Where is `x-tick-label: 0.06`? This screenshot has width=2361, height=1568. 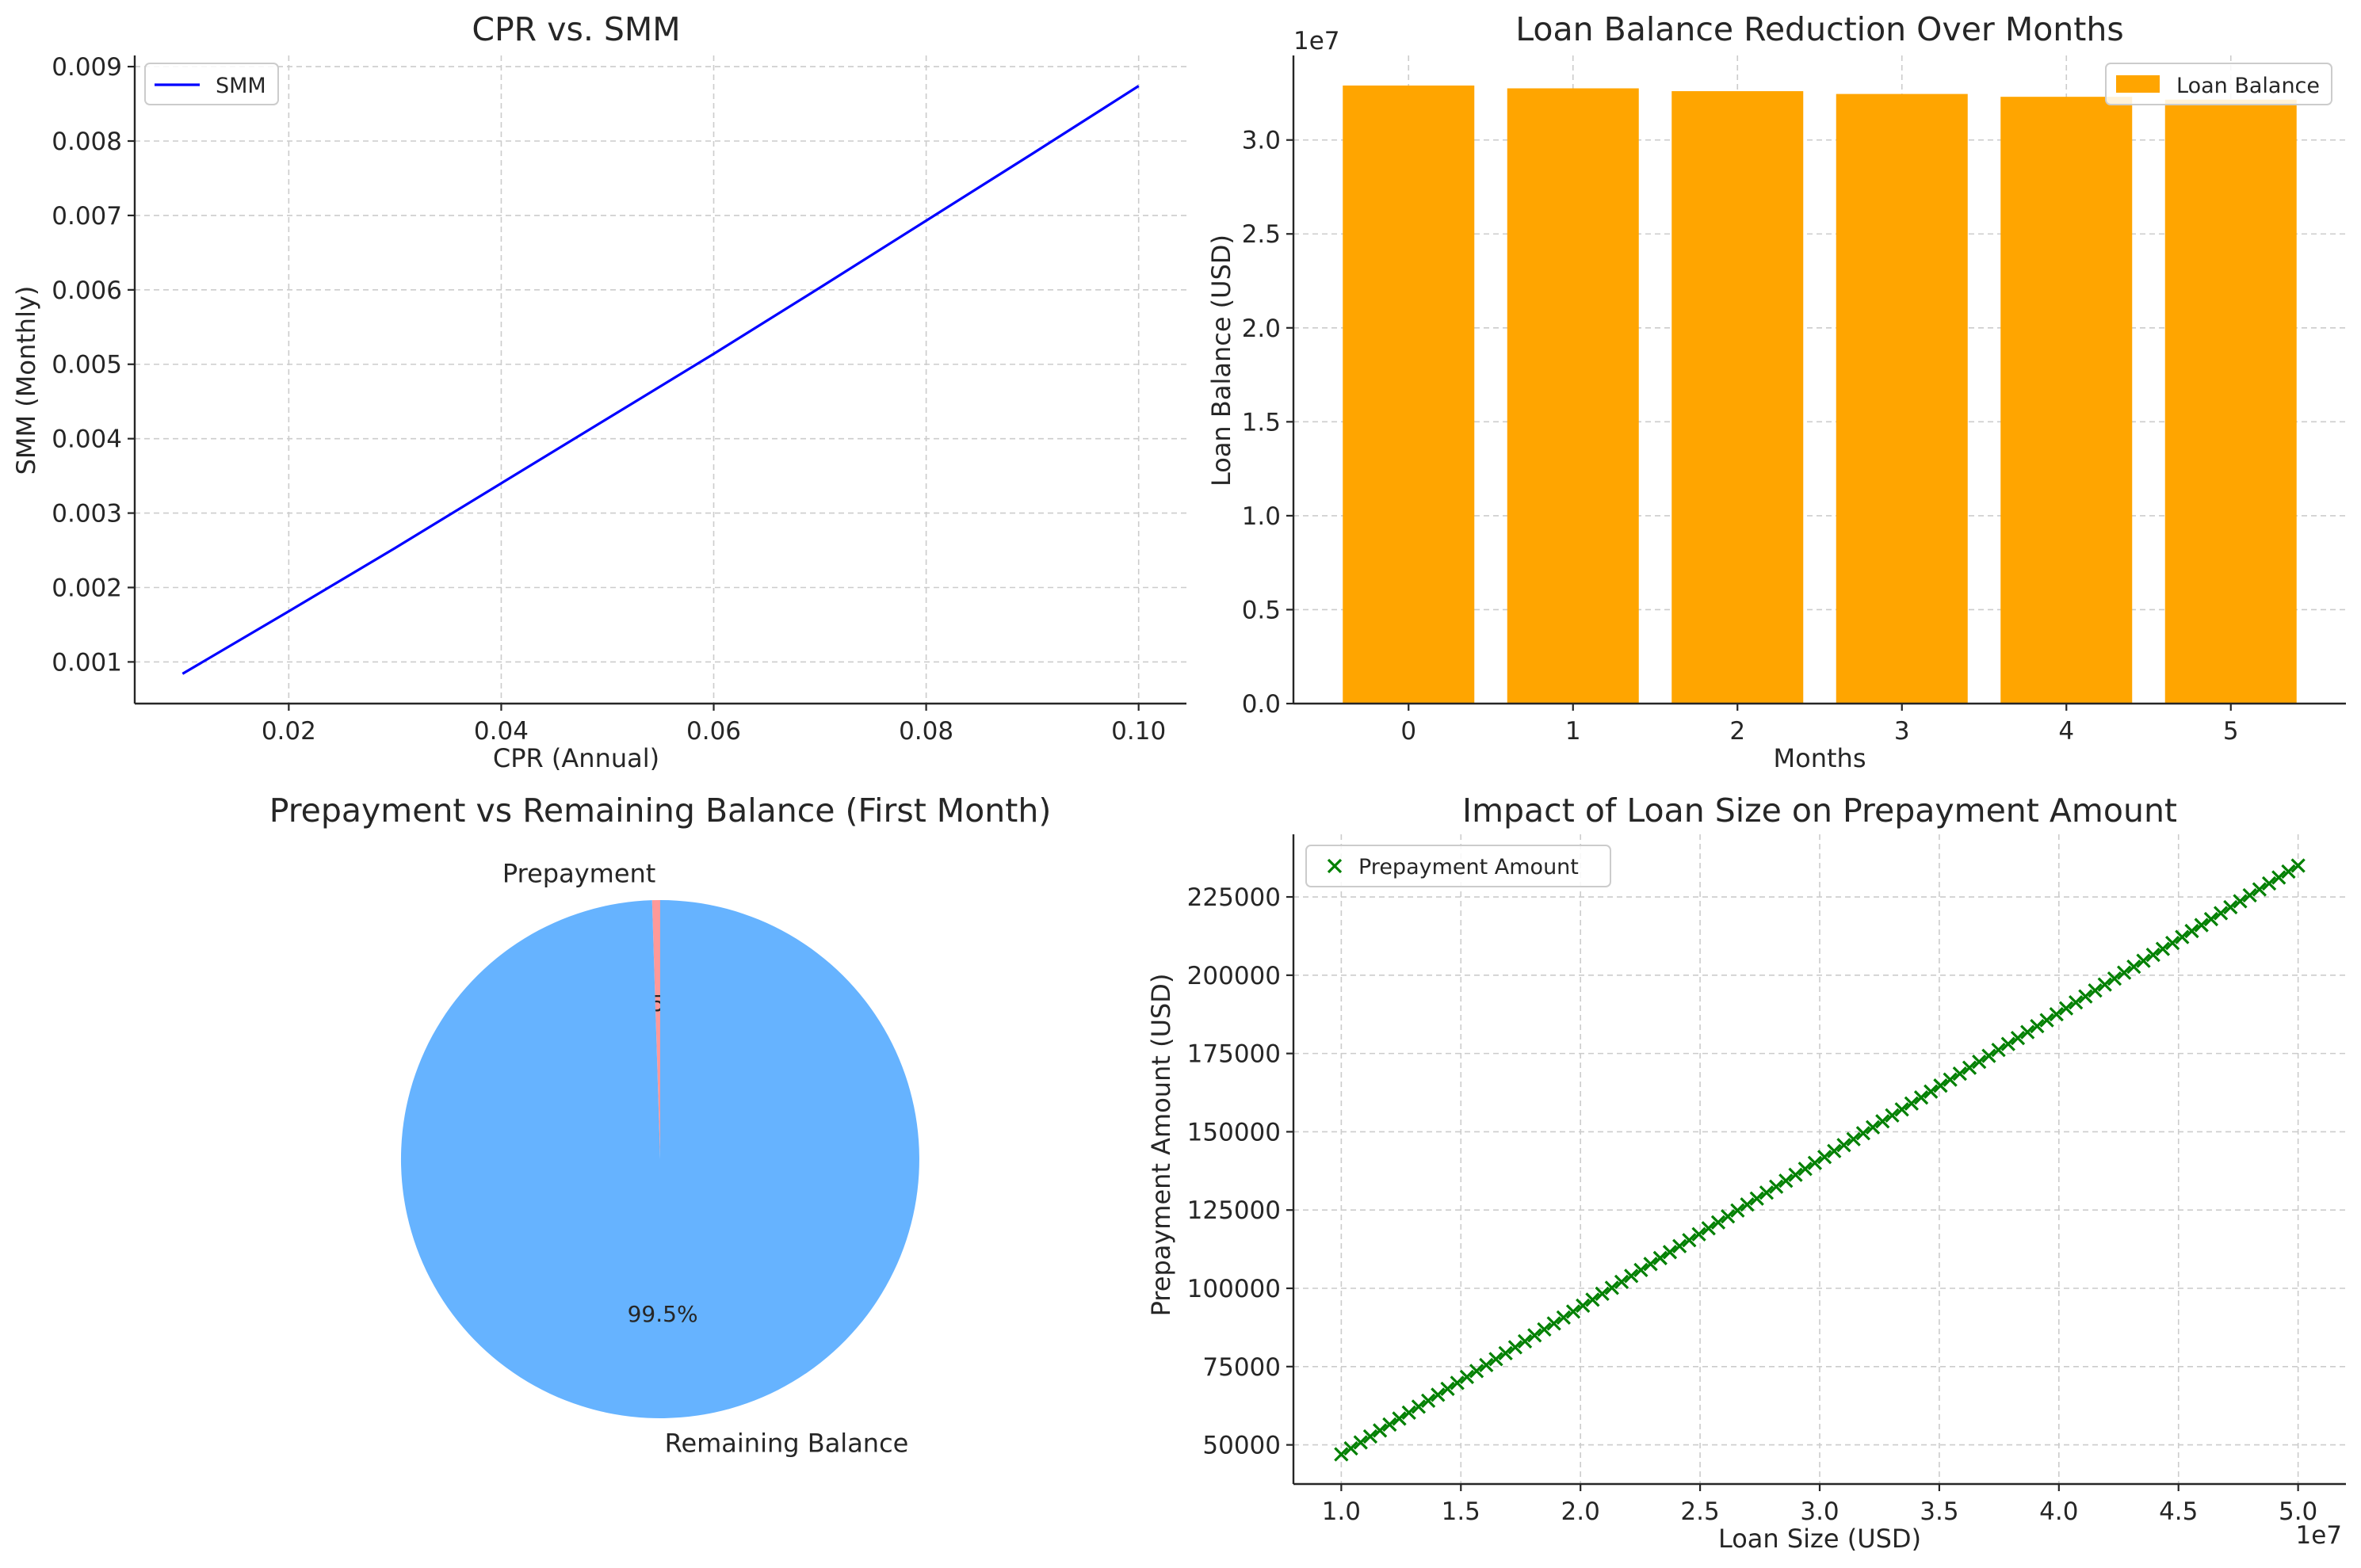 x-tick-label: 0.06 is located at coordinates (713, 731).